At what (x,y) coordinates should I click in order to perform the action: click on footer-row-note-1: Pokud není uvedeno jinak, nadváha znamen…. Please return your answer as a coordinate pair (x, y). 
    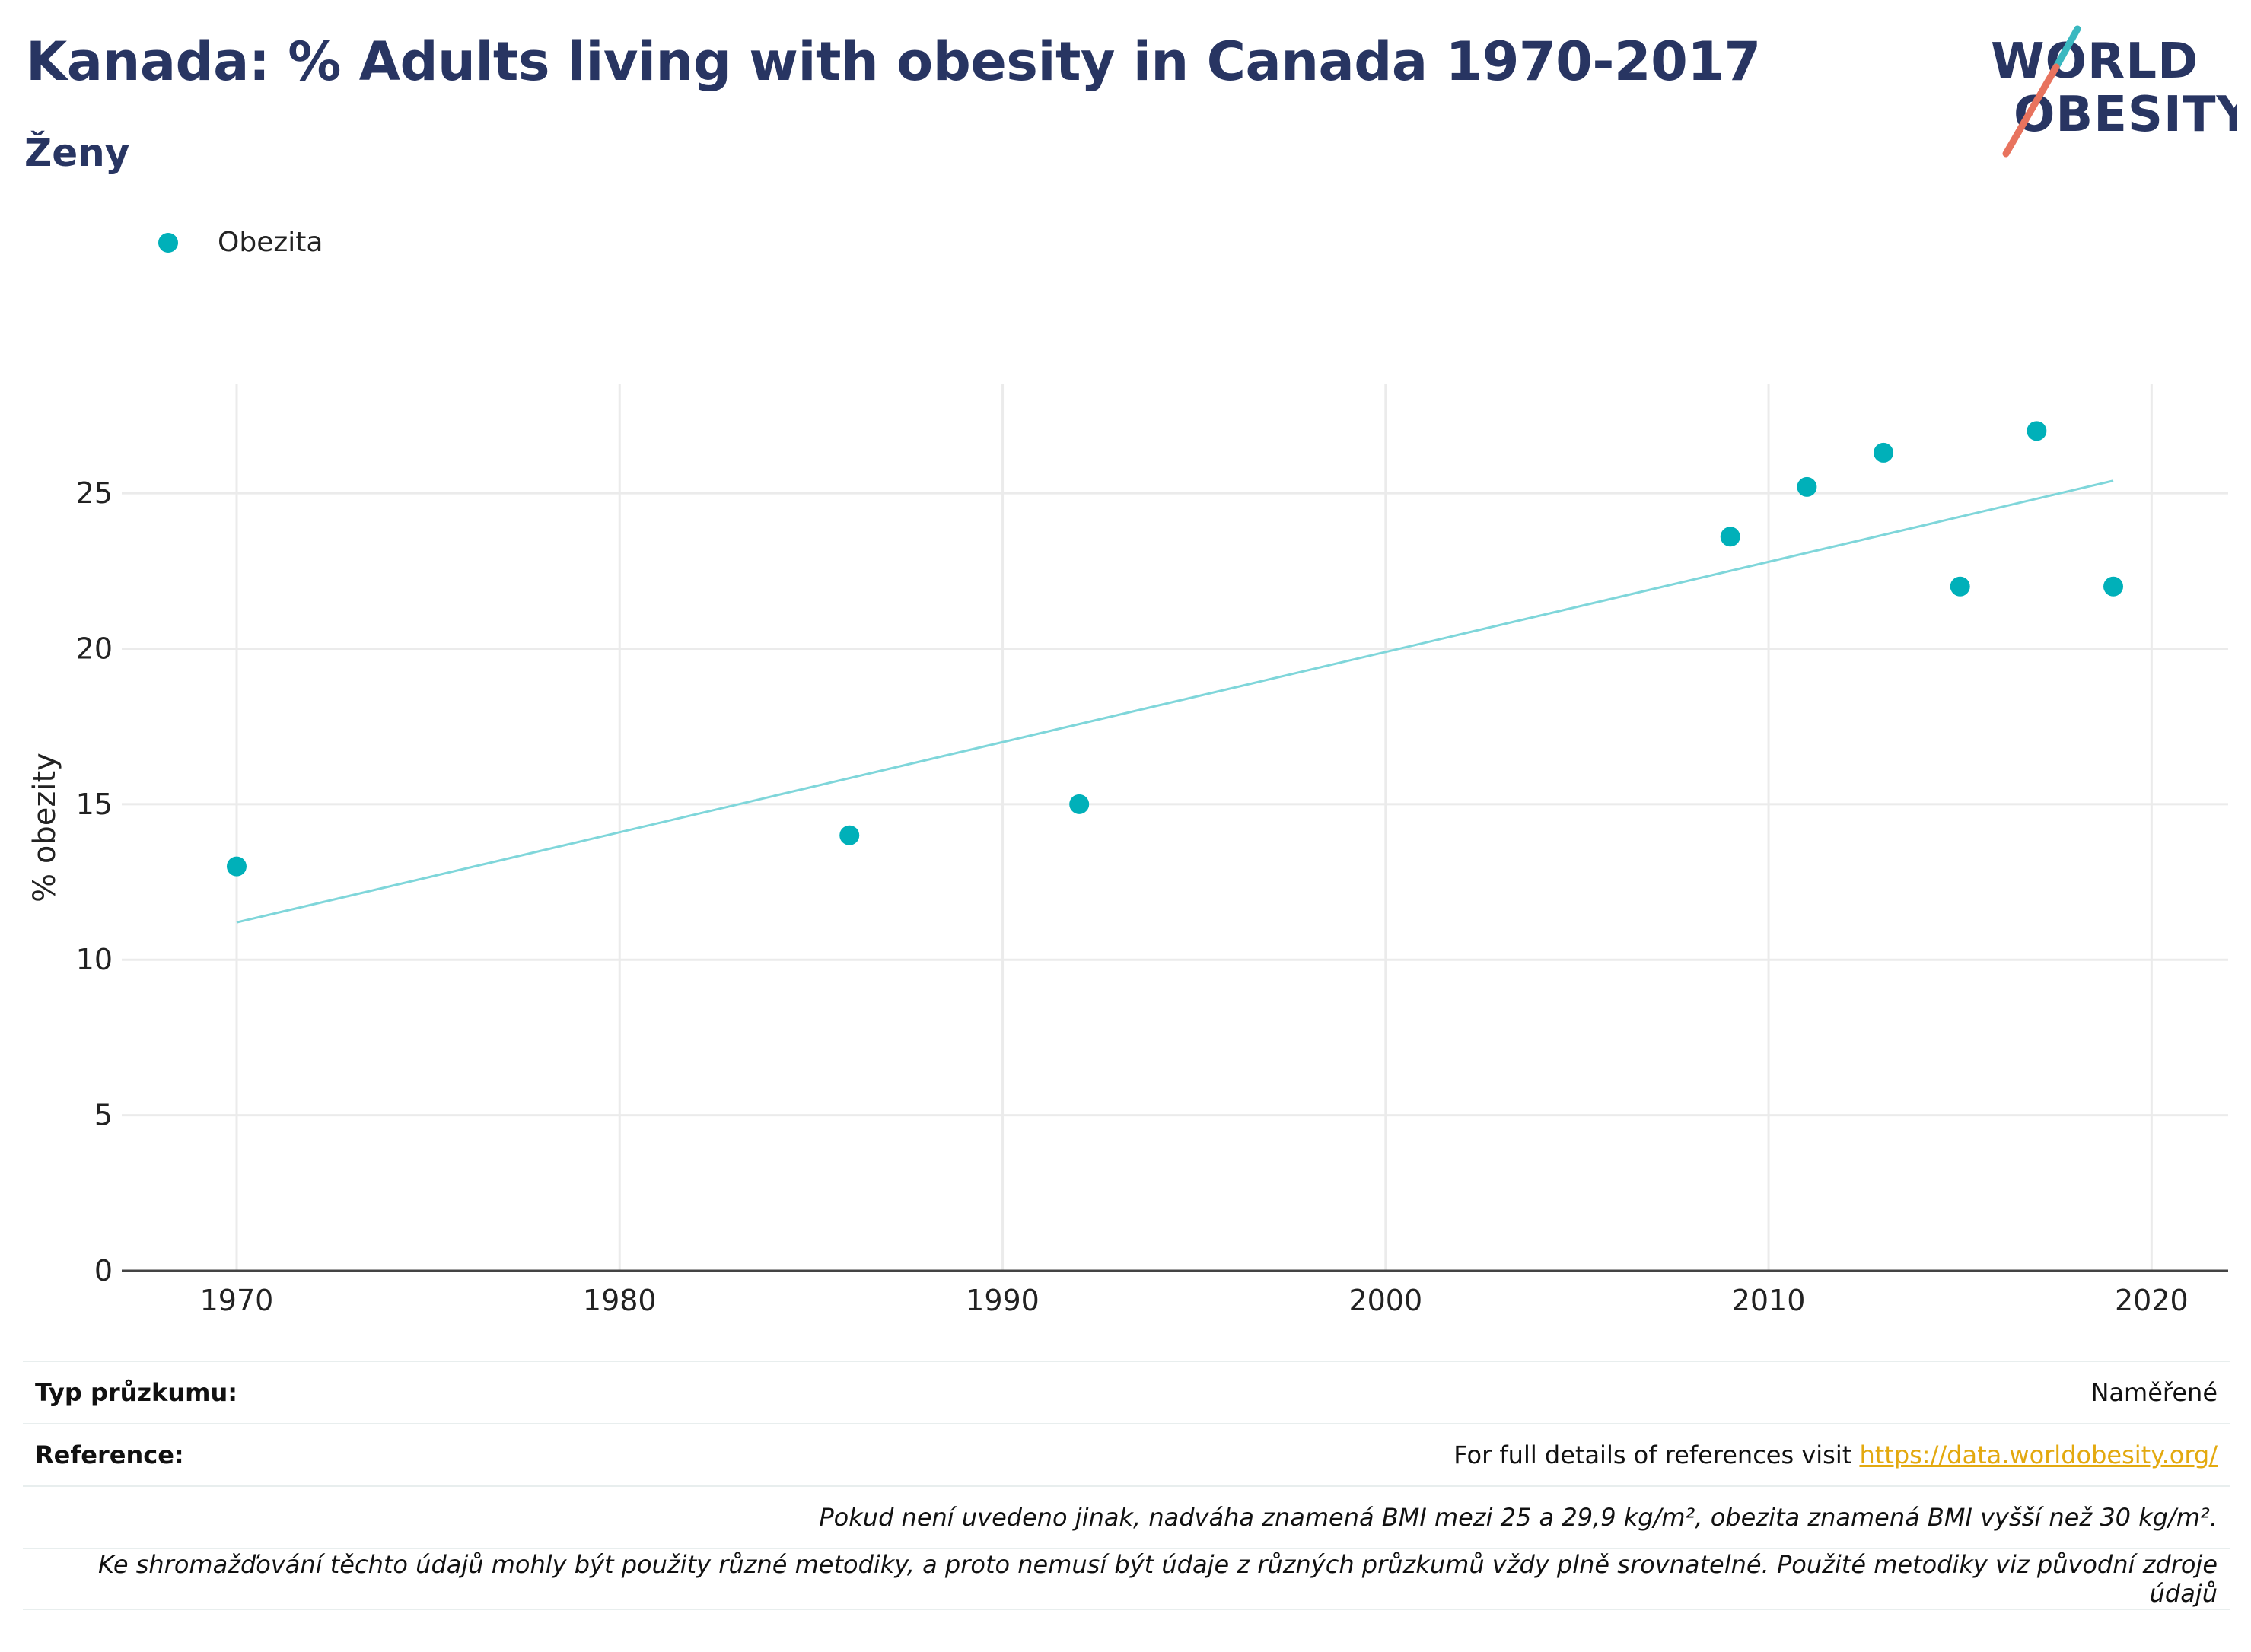
    Looking at the image, I should click on (1126, 1516).